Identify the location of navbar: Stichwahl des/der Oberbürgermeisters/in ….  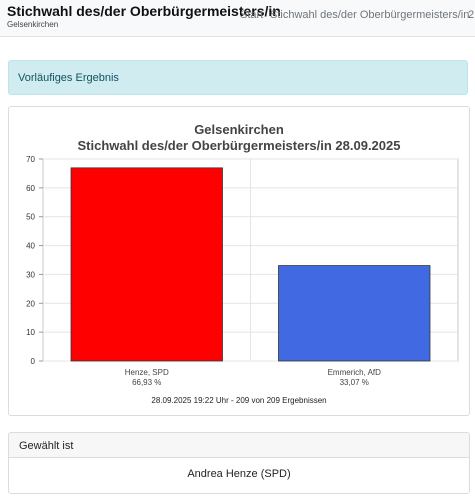
(237, 18).